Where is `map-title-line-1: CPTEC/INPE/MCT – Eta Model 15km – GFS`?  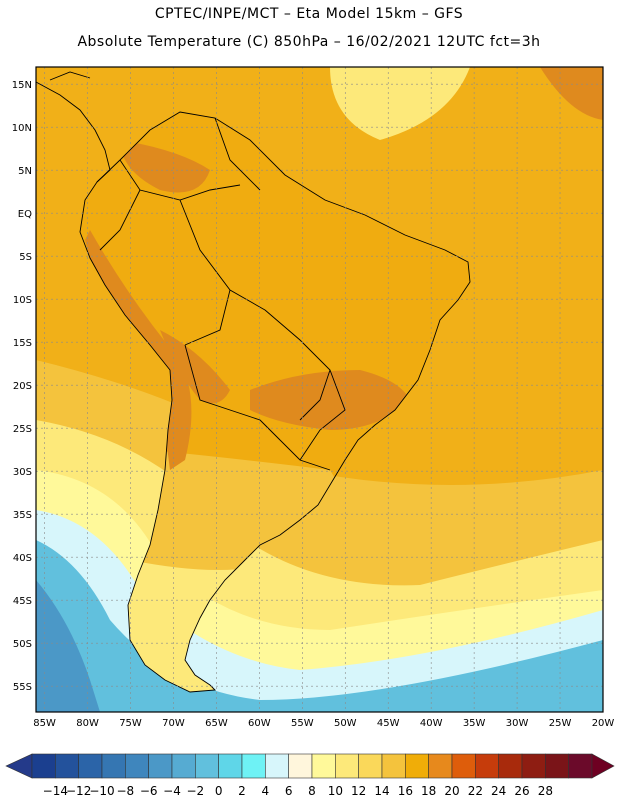 map-title-line-1: CPTEC/INPE/MCT – Eta Model 15km – GFS is located at coordinates (309, 14).